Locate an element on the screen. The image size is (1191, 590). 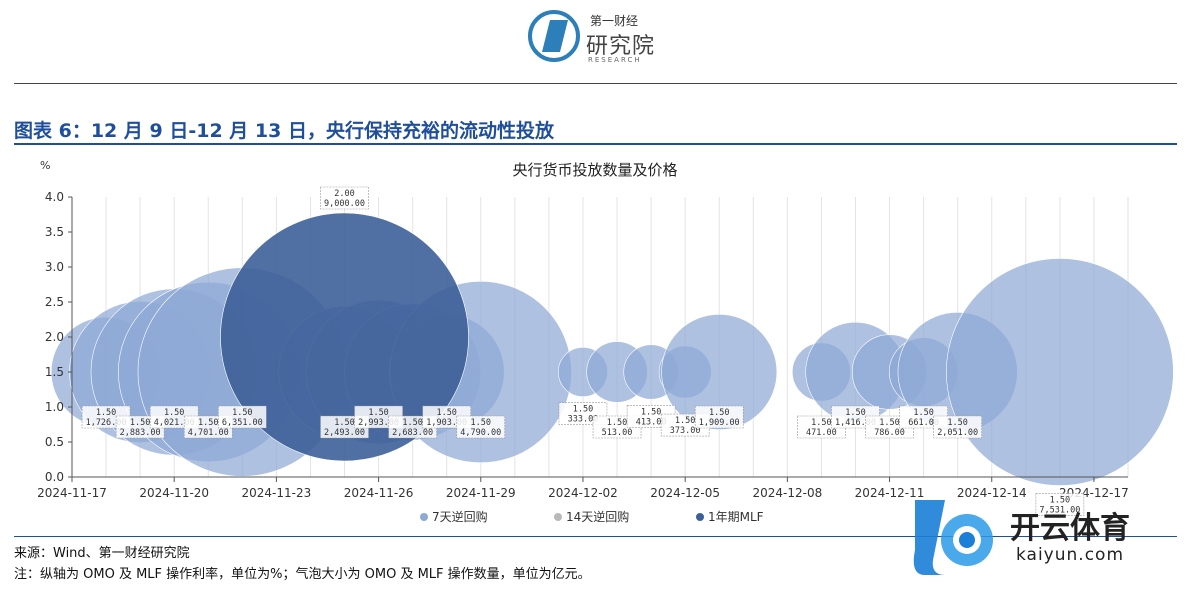
data-label: 1.501,909.00 is located at coordinates (719, 417).